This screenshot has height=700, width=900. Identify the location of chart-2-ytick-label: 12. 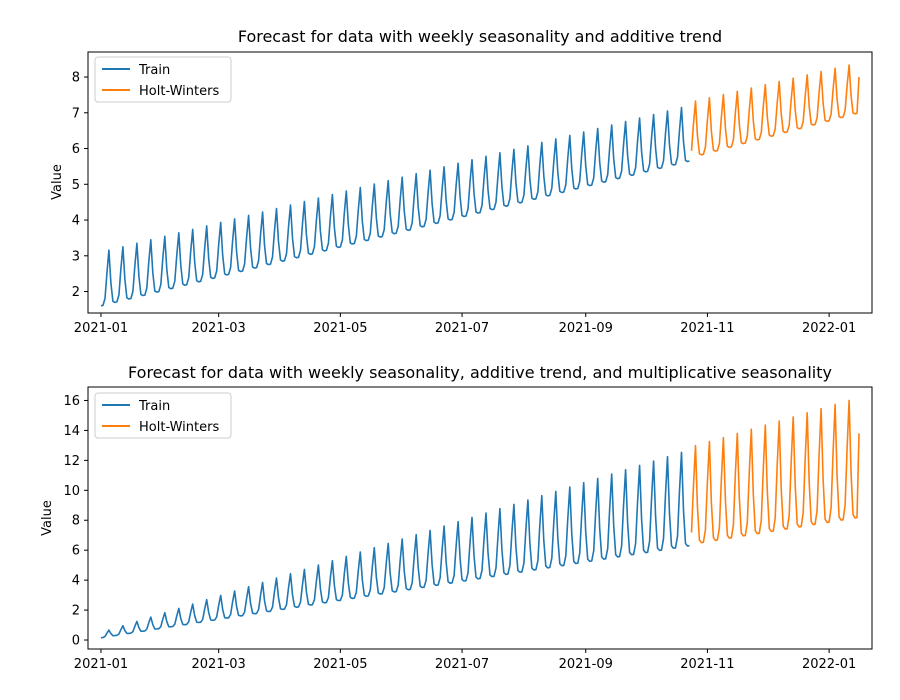
(71, 461).